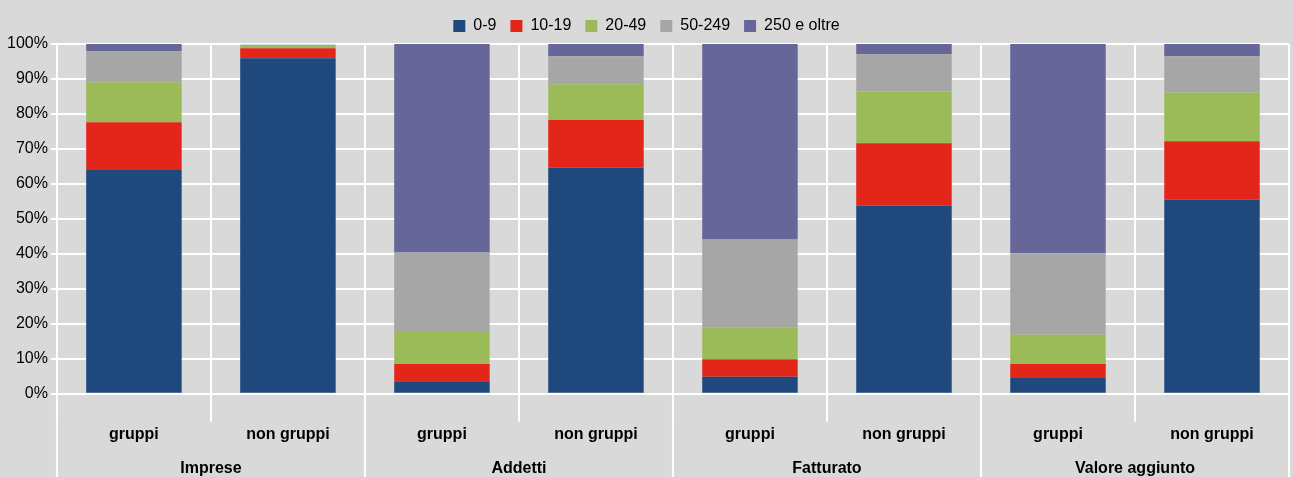  What do you see at coordinates (31, 253) in the screenshot?
I see `y-tick-label: 40%` at bounding box center [31, 253].